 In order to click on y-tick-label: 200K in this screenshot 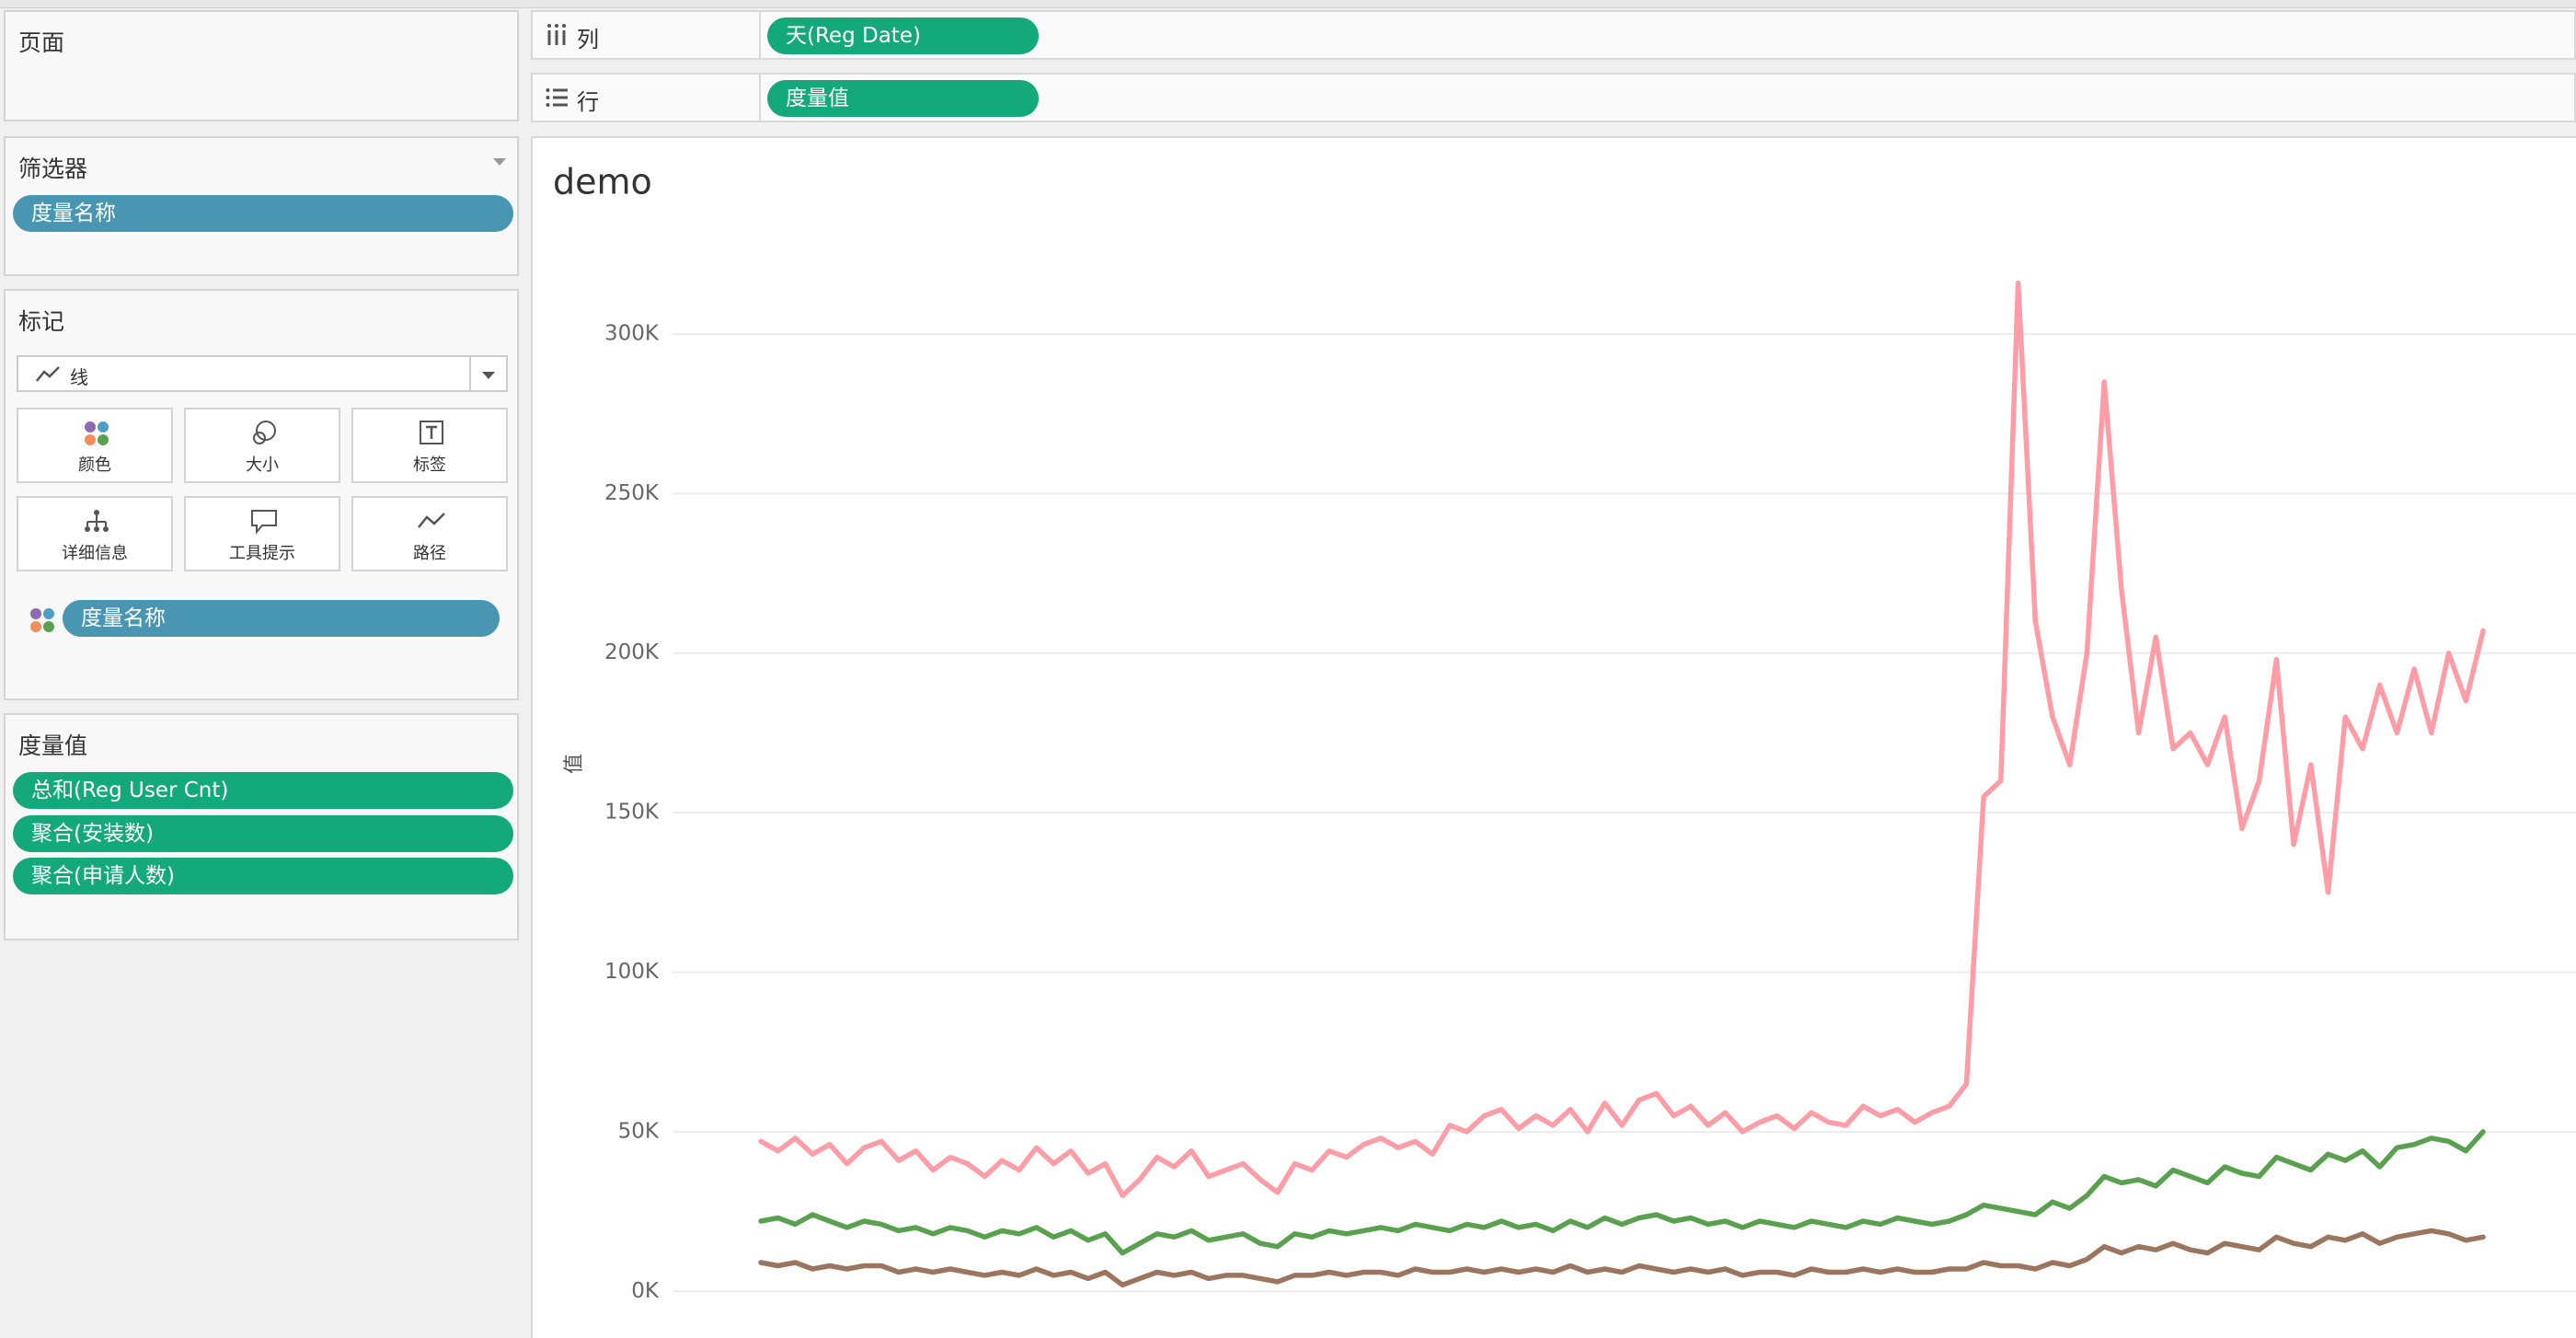, I will do `click(632, 652)`.